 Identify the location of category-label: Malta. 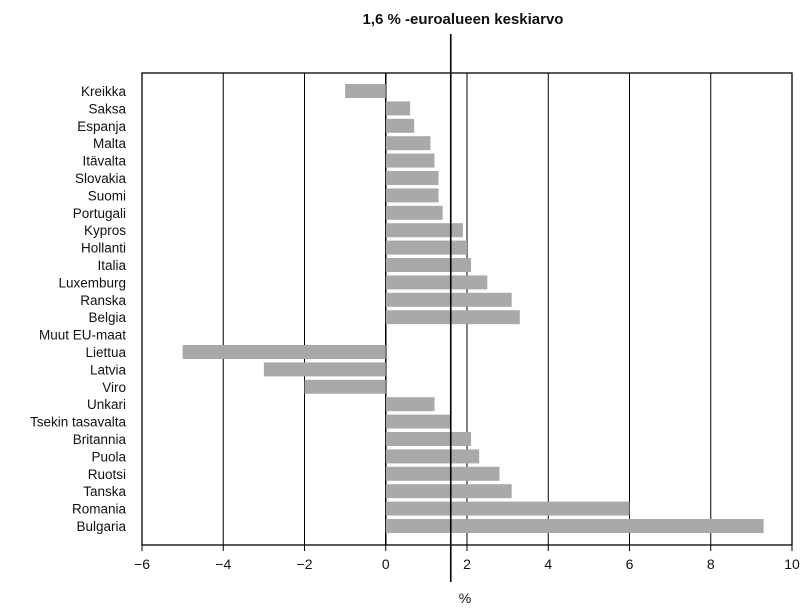
(110, 143).